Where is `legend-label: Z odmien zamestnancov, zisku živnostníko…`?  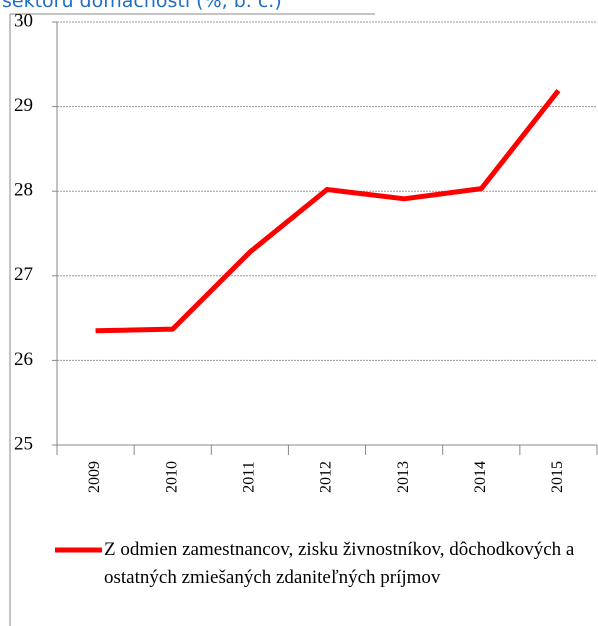 legend-label: Z odmien zamestnancov, zisku živnostníko… is located at coordinates (339, 563).